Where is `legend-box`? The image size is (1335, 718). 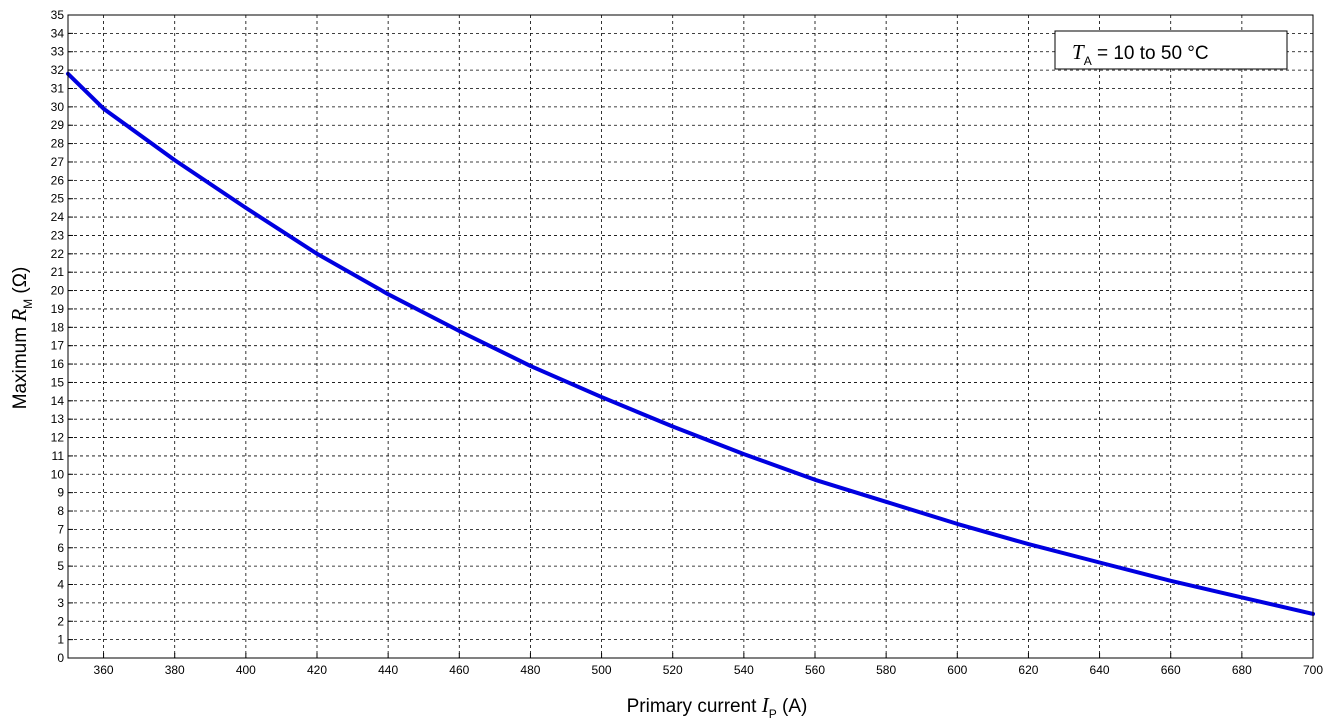 legend-box is located at coordinates (1171, 50).